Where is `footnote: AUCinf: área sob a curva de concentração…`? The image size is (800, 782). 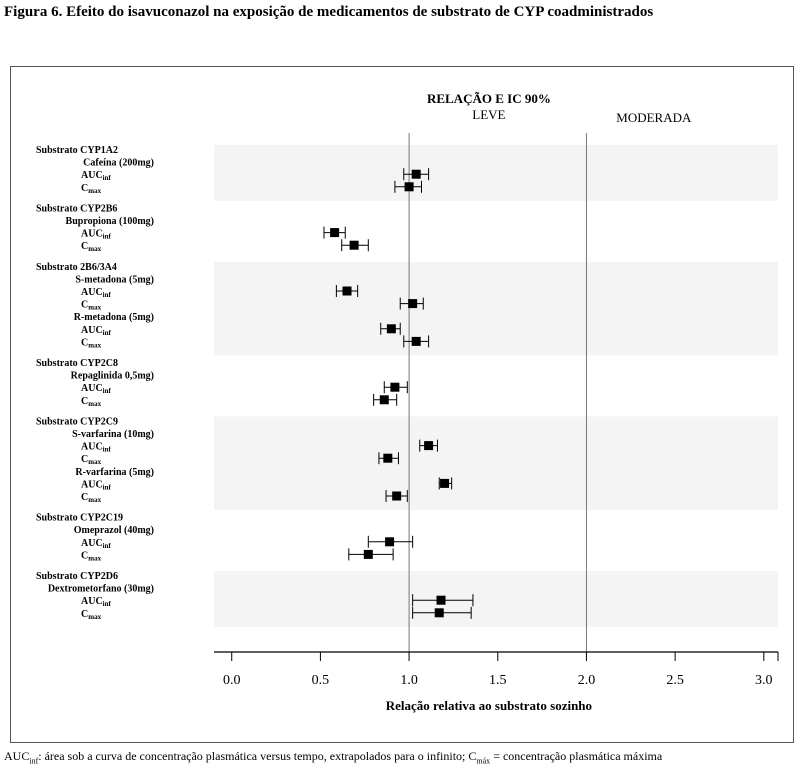
footnote: AUCinf: área sob a curva de concentração… is located at coordinates (399, 758).